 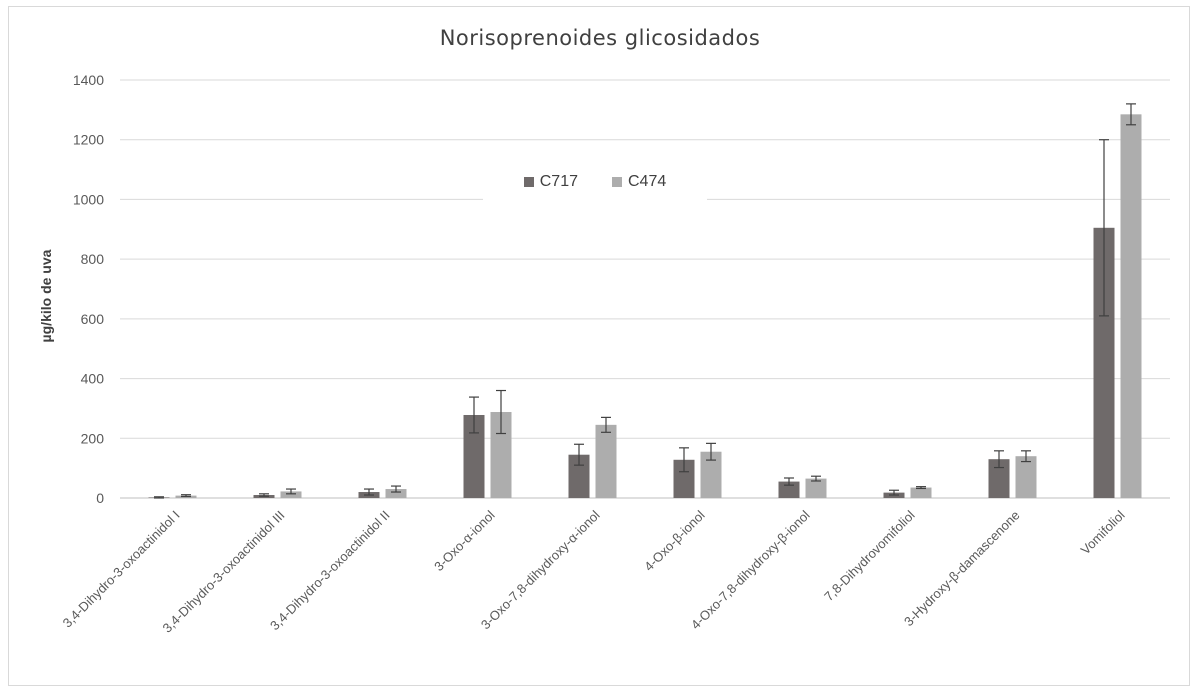 What do you see at coordinates (600, 38) in the screenshot?
I see `chart-title: Norisoprenoides glicosidados` at bounding box center [600, 38].